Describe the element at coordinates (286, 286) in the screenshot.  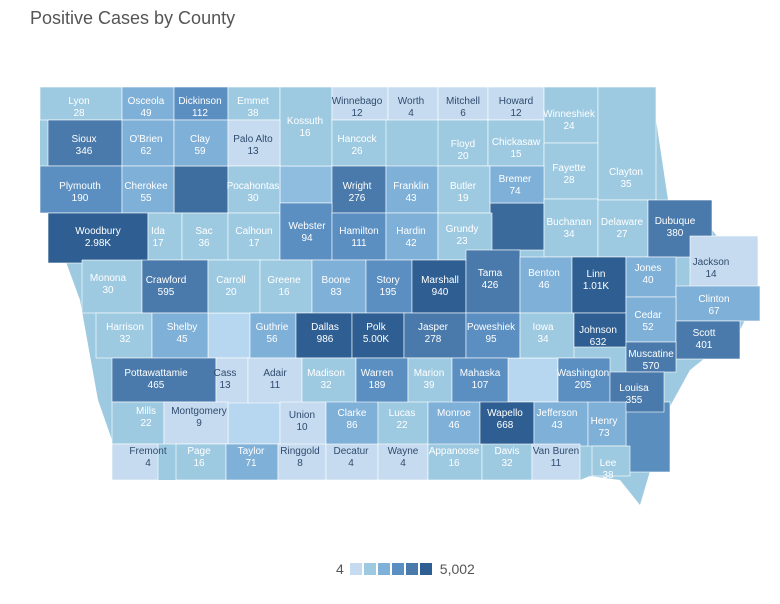
I see `county-greene` at that location.